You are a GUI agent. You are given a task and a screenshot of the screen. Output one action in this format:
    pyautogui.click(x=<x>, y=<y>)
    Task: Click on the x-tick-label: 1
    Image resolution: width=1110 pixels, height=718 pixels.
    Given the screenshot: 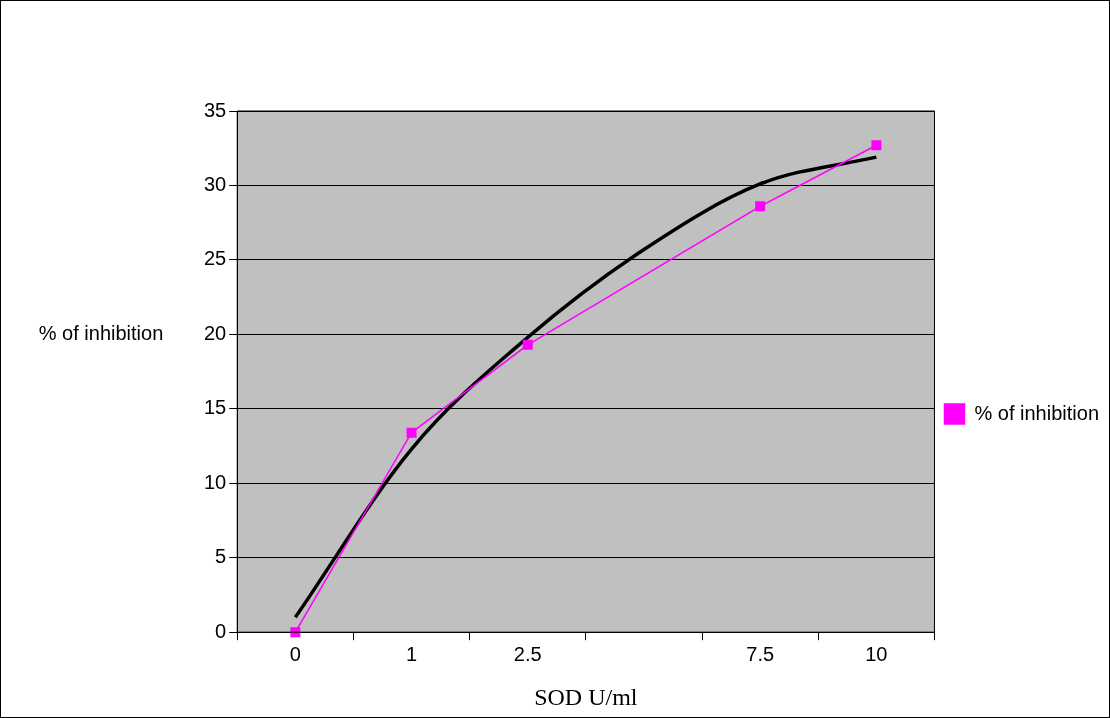 What is the action you would take?
    pyautogui.click(x=411, y=653)
    